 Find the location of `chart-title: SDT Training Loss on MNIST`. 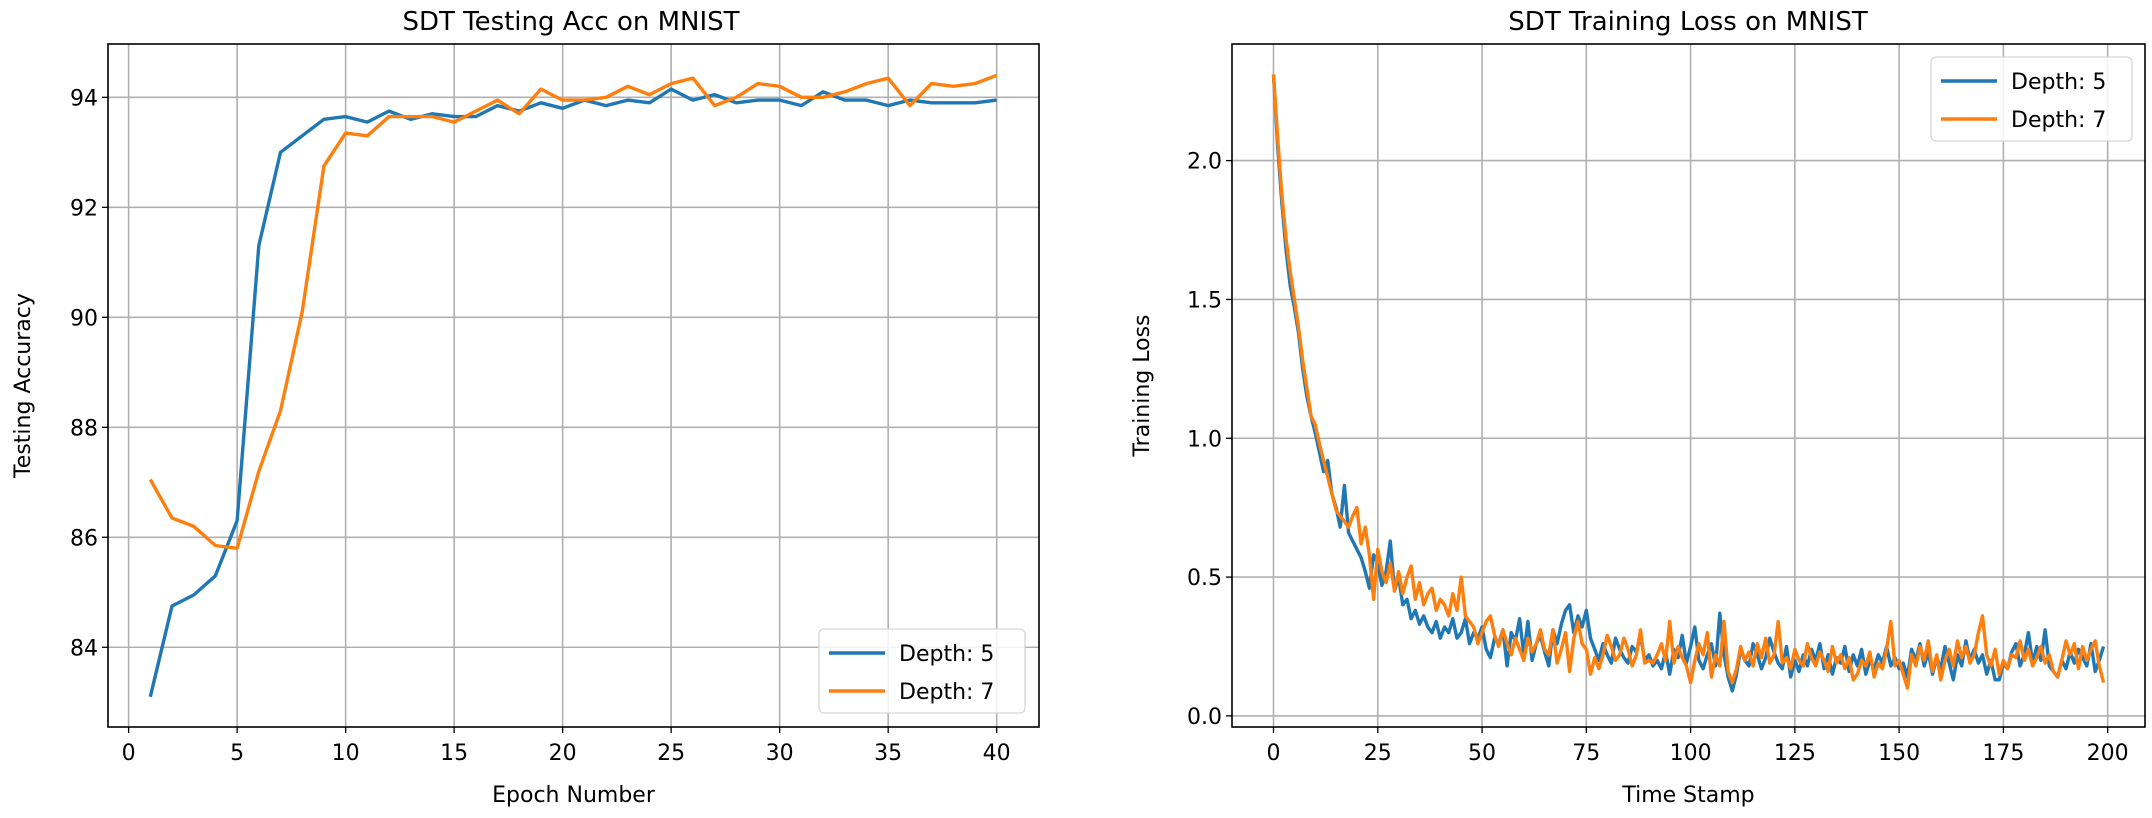

chart-title: SDT Training Loss on MNIST is located at coordinates (1688, 22).